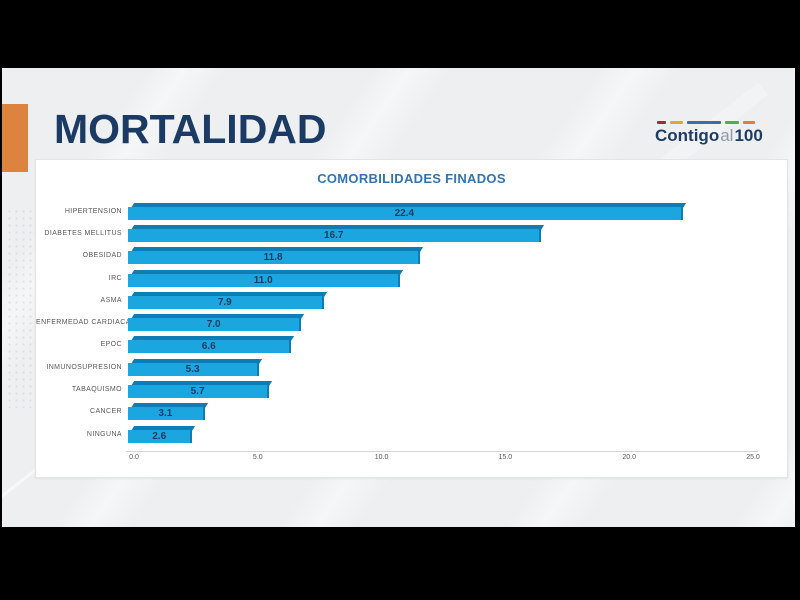 The width and height of the screenshot is (800, 600). What do you see at coordinates (676, 122) in the screenshot?
I see `dash-amber` at bounding box center [676, 122].